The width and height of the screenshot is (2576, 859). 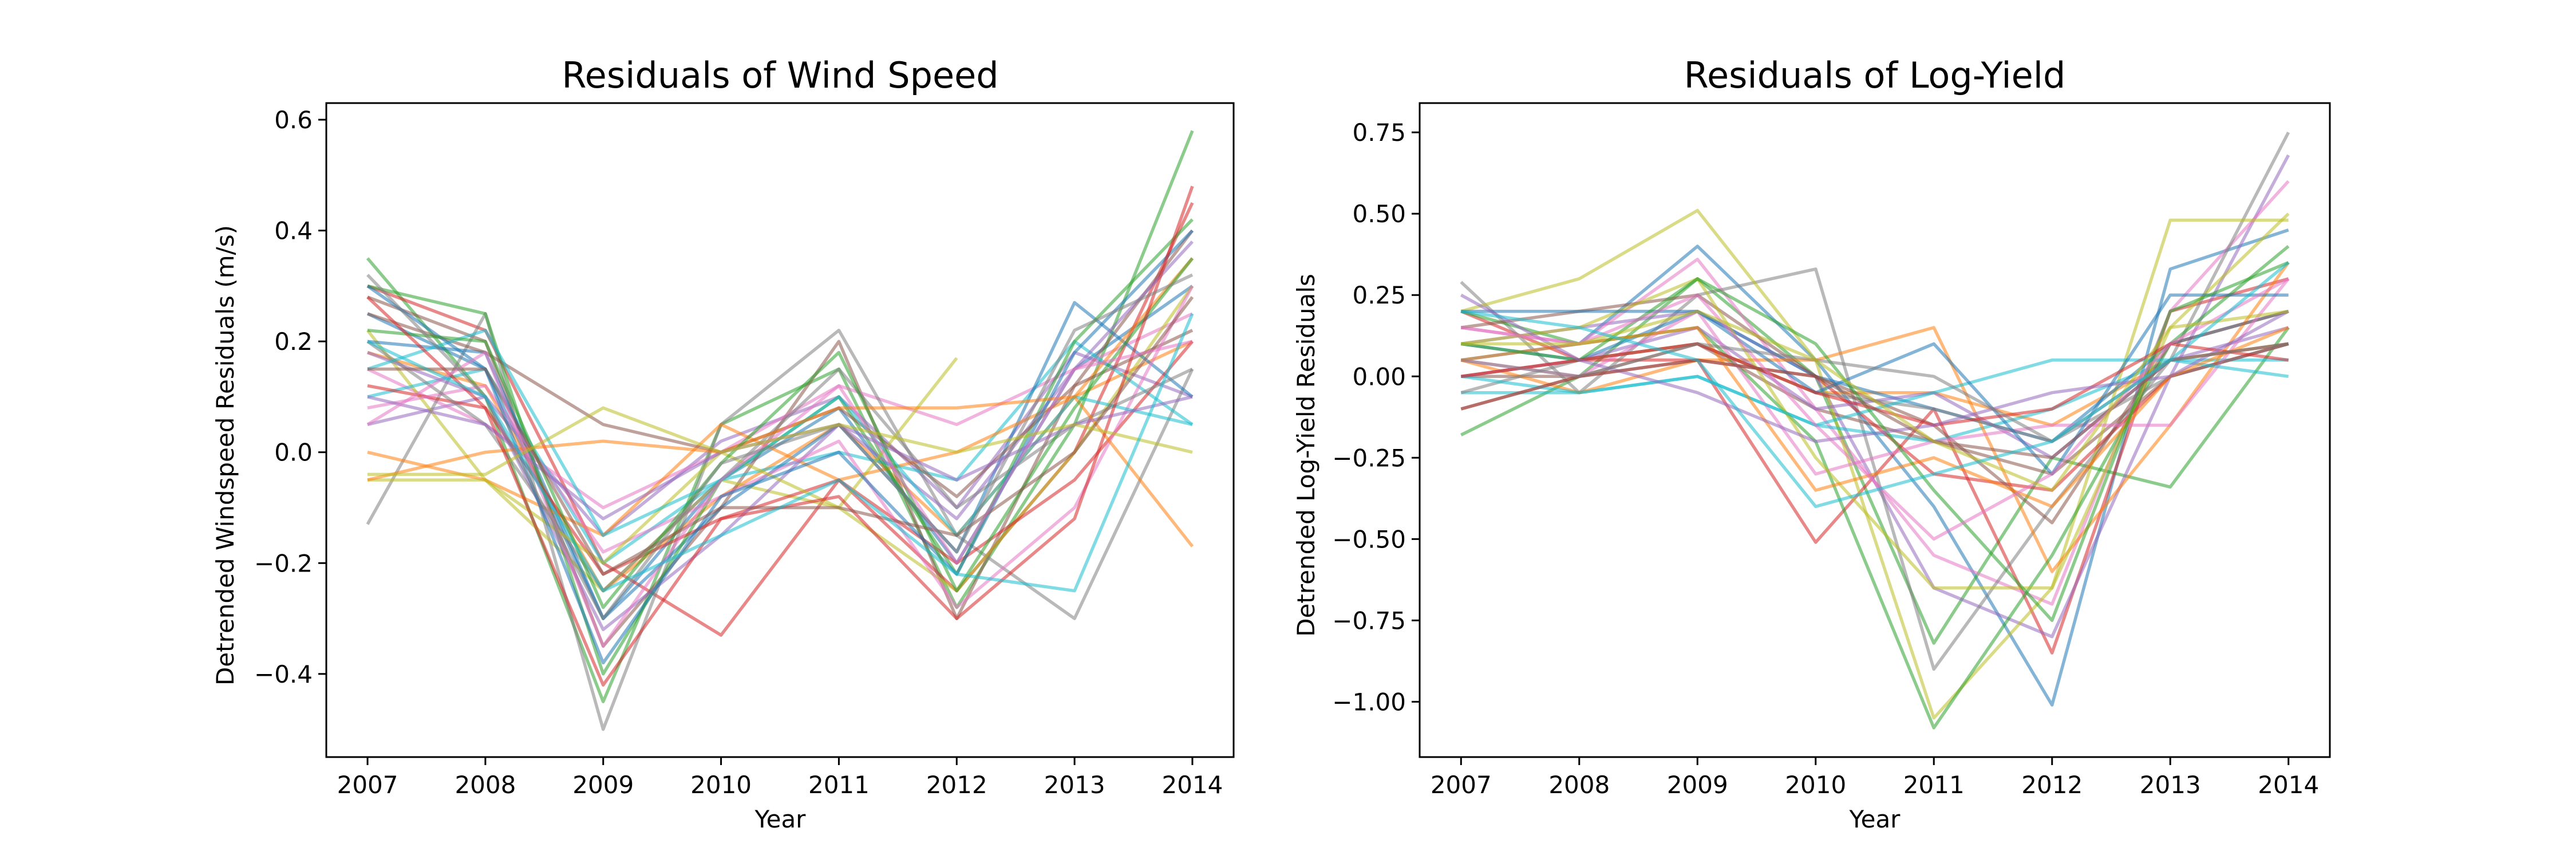 I want to click on wind-speed-x-tick-label: 2012, so click(x=956, y=785).